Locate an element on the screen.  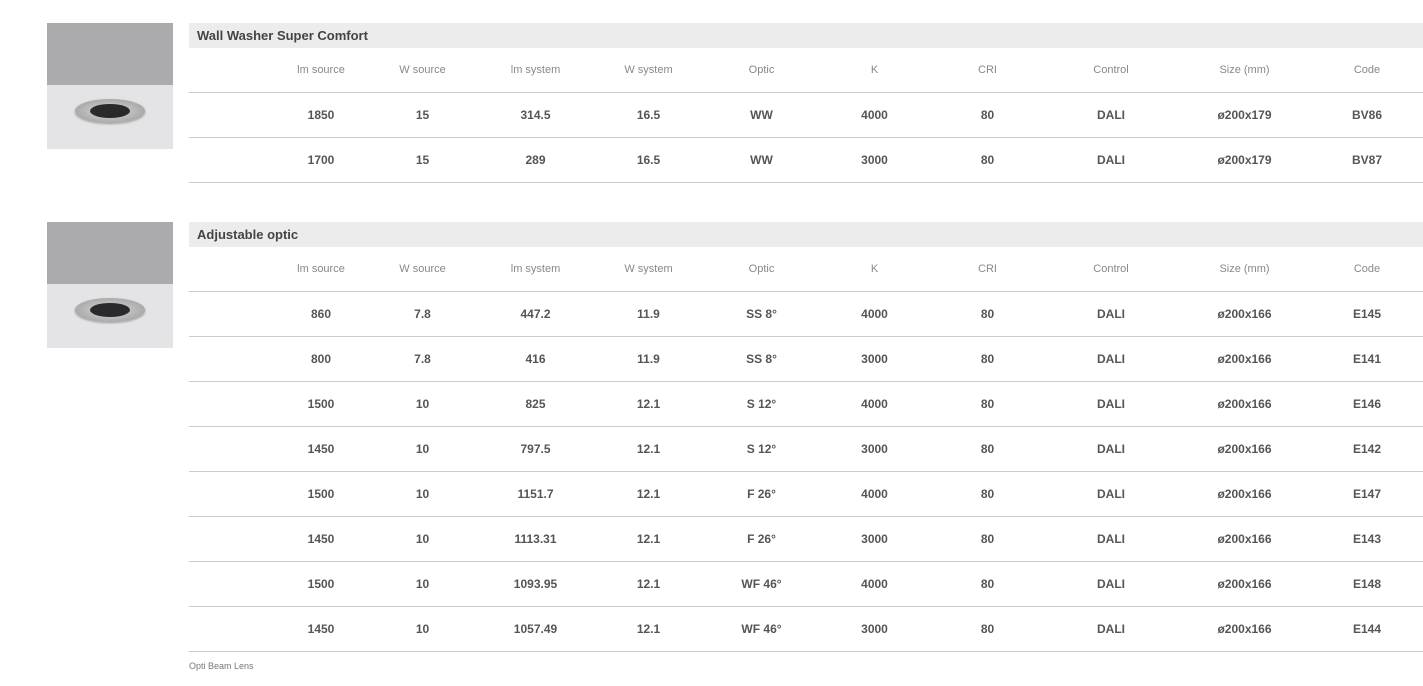
table-row: 1850 15 314.5 16.5 WW 4000 80 DALI ø200x179 BV86 is located at coordinates (806, 115).